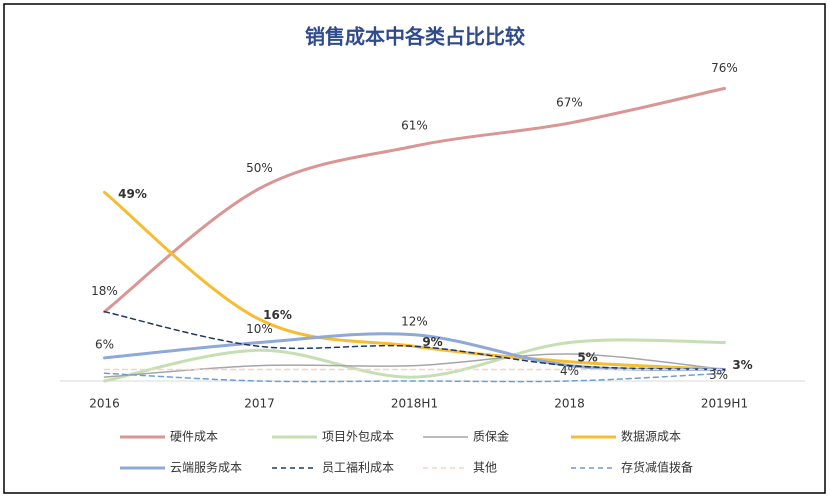 Image resolution: width=830 pixels, height=498 pixels. Describe the element at coordinates (569, 371) in the screenshot. I see `data-label: 4%` at that location.